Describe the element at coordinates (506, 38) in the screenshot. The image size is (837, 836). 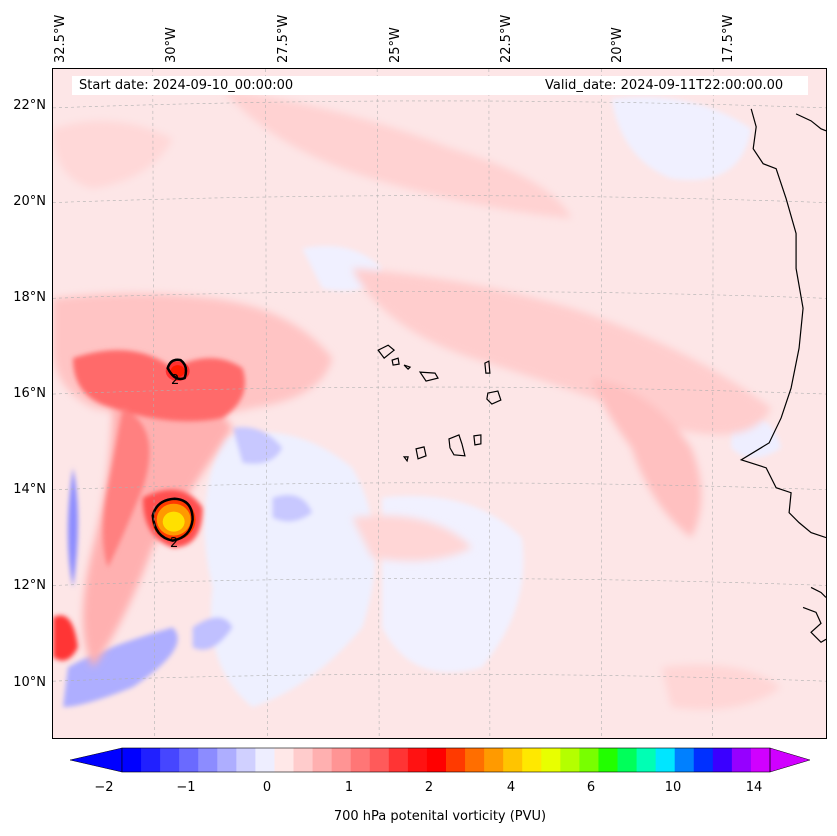
I see `lon-label-22-5w: 22.5°W` at that location.